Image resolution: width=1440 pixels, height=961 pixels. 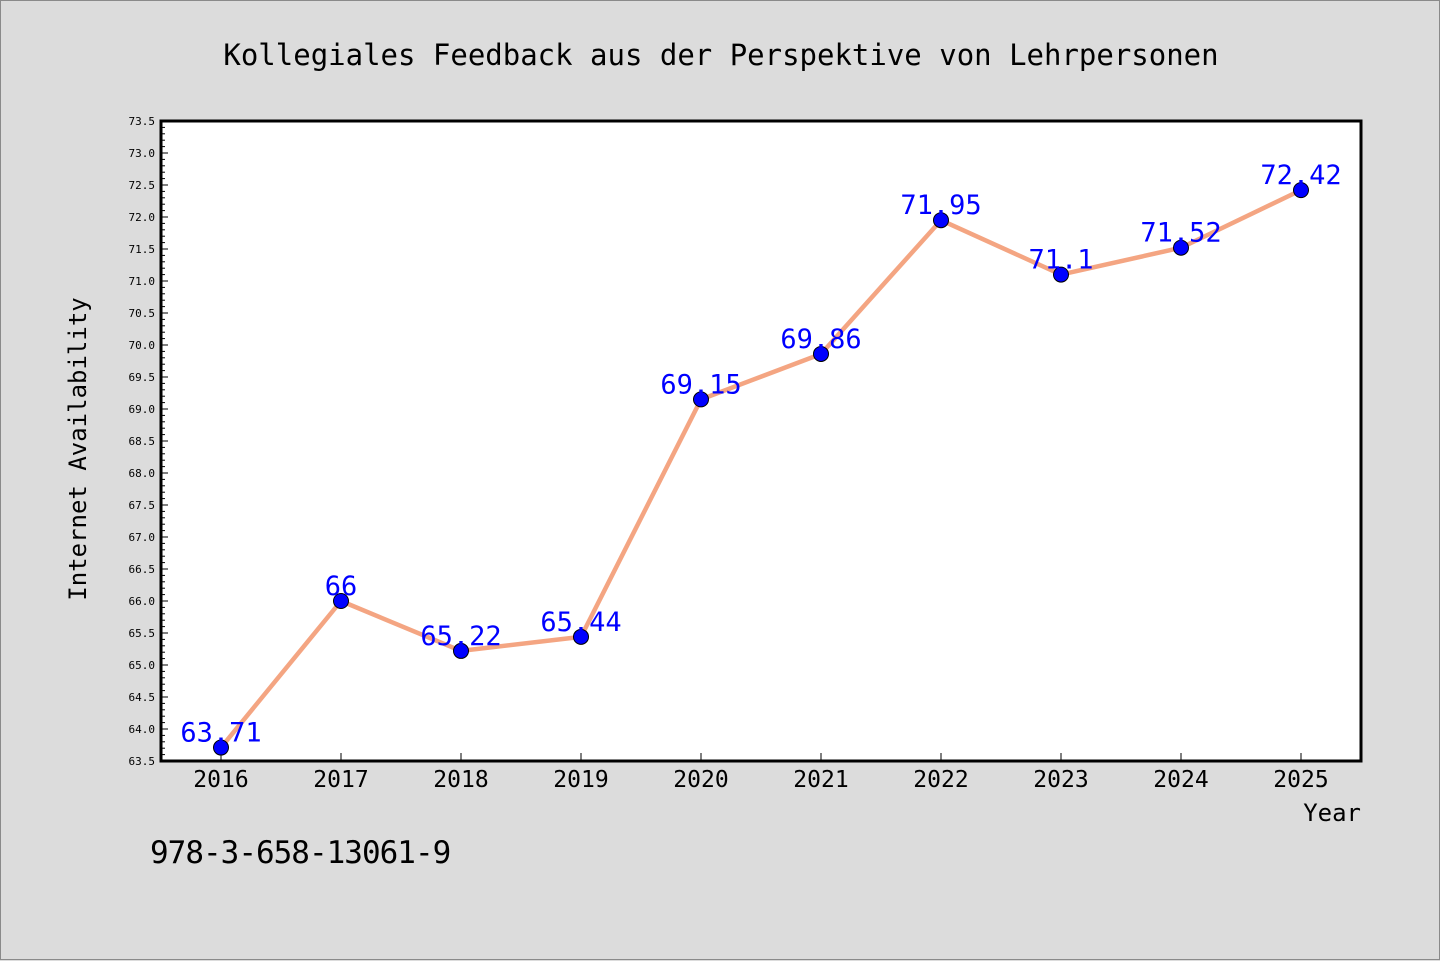 What do you see at coordinates (142, 697) in the screenshot?
I see `y-tick-label: 64.5` at bounding box center [142, 697].